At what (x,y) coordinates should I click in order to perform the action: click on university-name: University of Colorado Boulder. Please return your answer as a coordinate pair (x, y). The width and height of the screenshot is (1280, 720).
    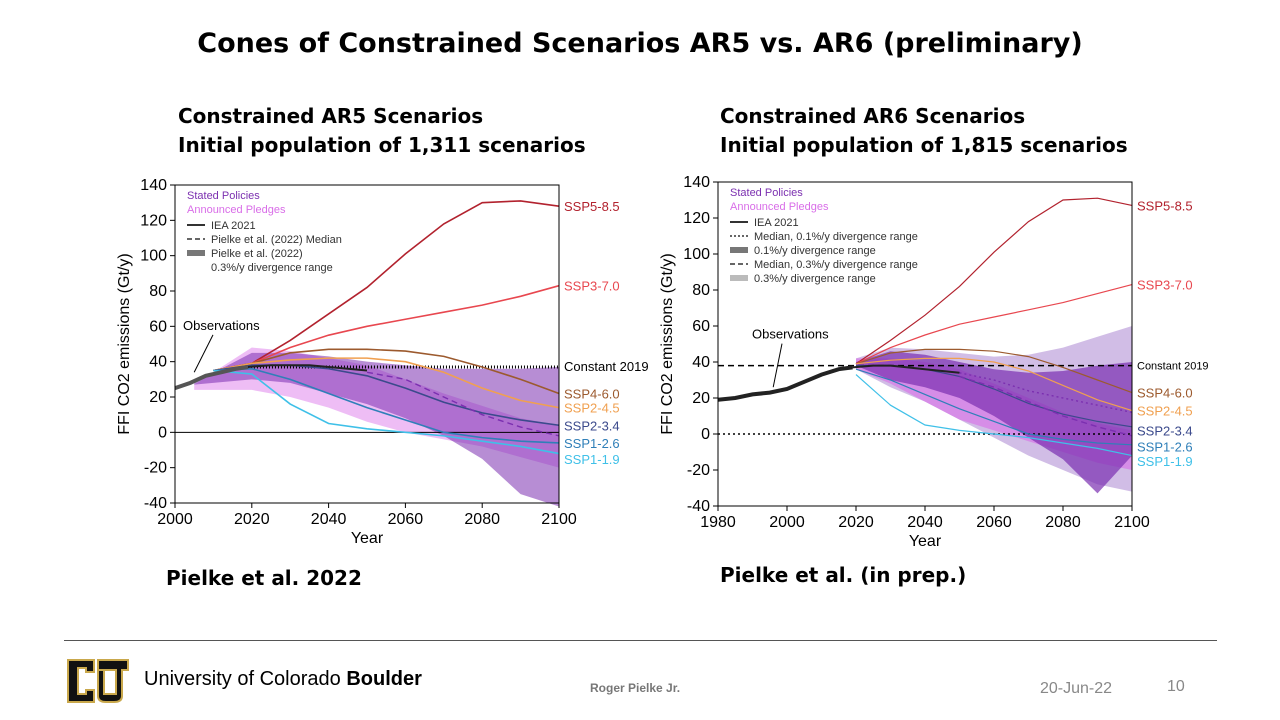
    Looking at the image, I should click on (283, 679).